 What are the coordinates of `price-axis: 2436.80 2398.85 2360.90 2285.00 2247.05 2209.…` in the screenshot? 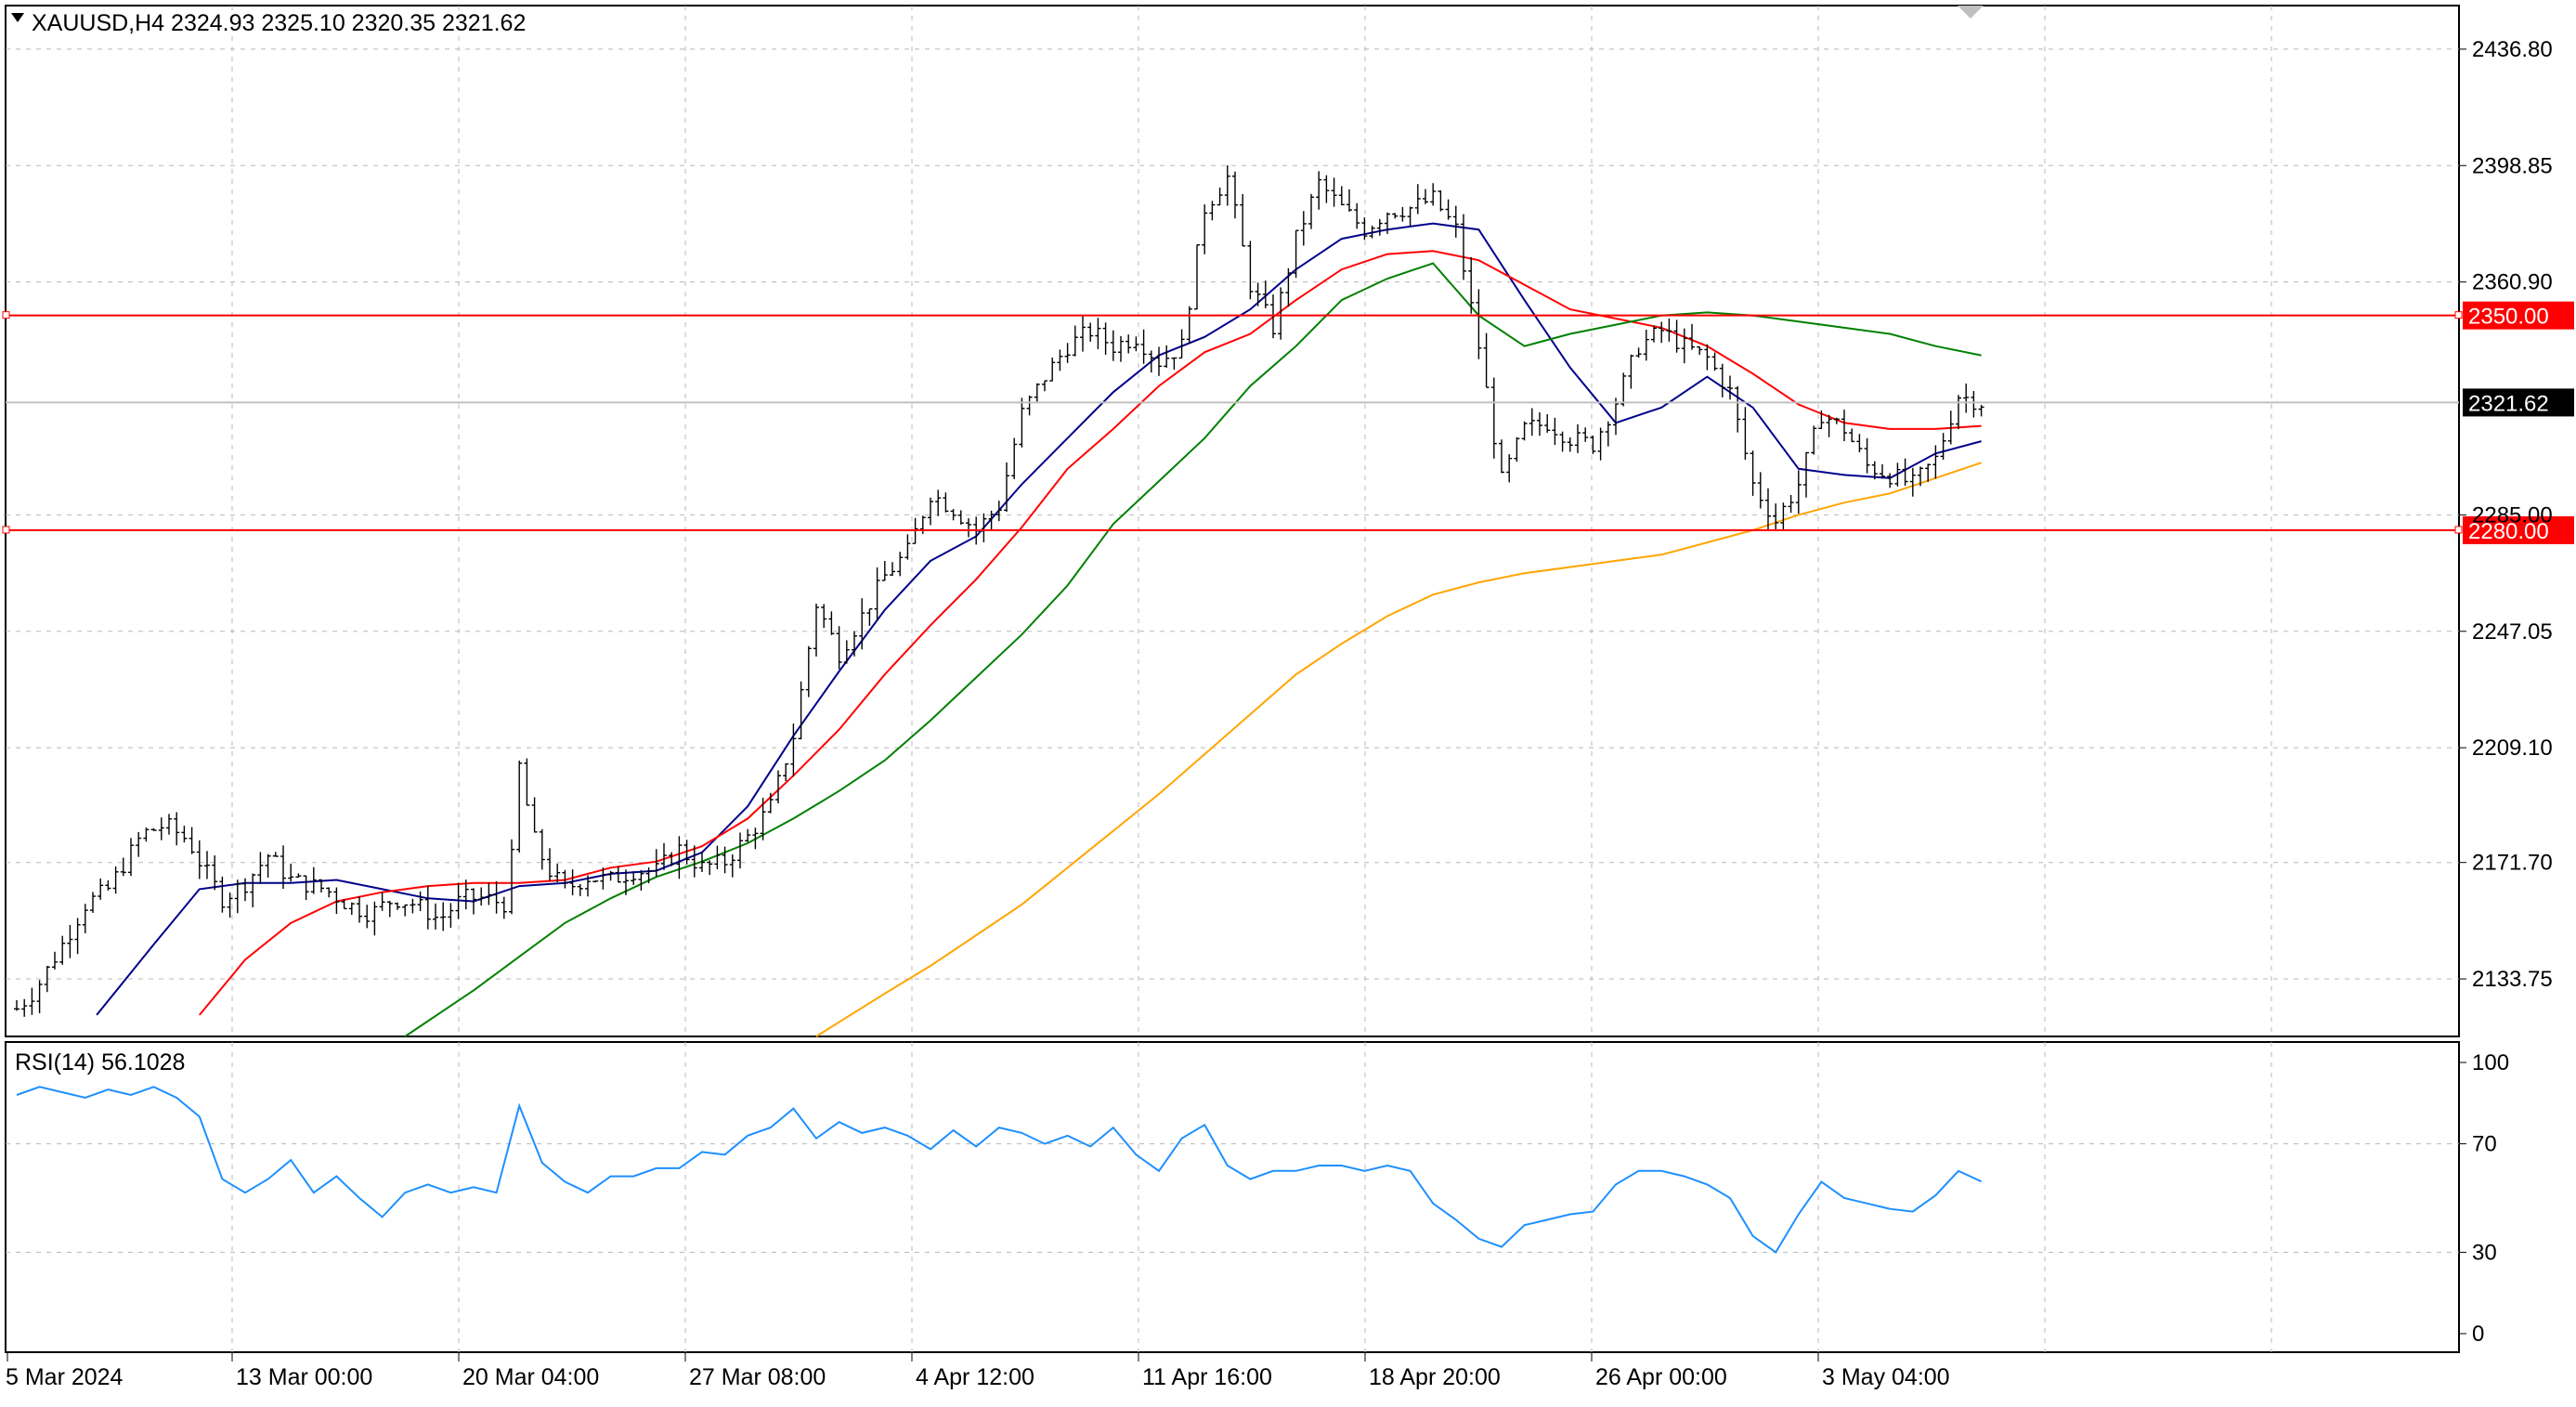 It's located at (2506, 514).